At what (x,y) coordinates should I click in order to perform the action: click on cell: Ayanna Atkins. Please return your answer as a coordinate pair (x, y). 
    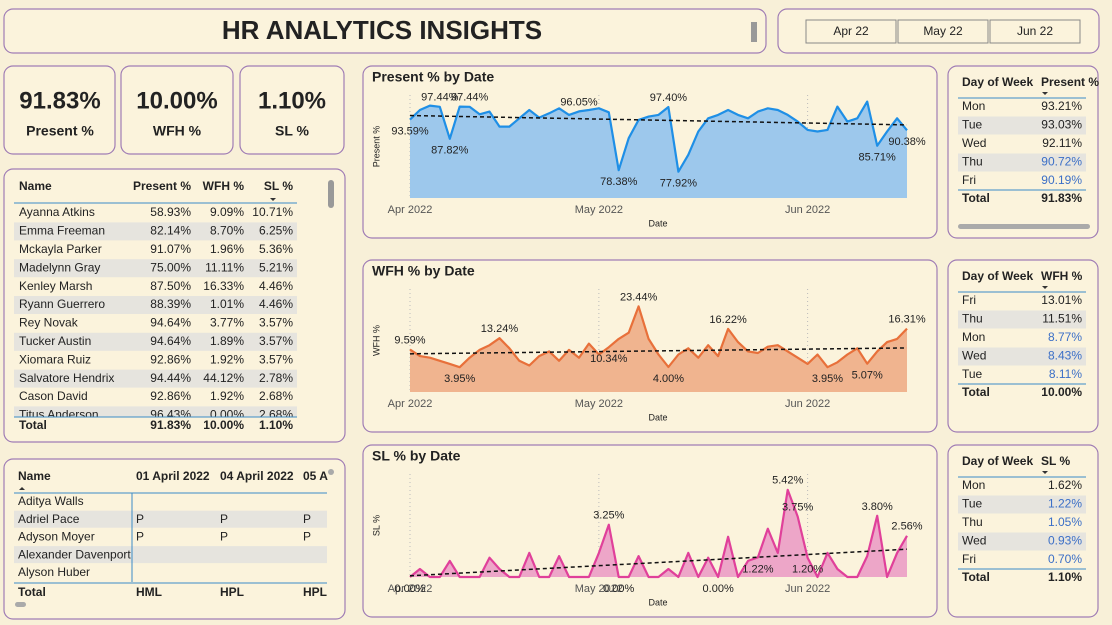
    Looking at the image, I should click on (57, 212).